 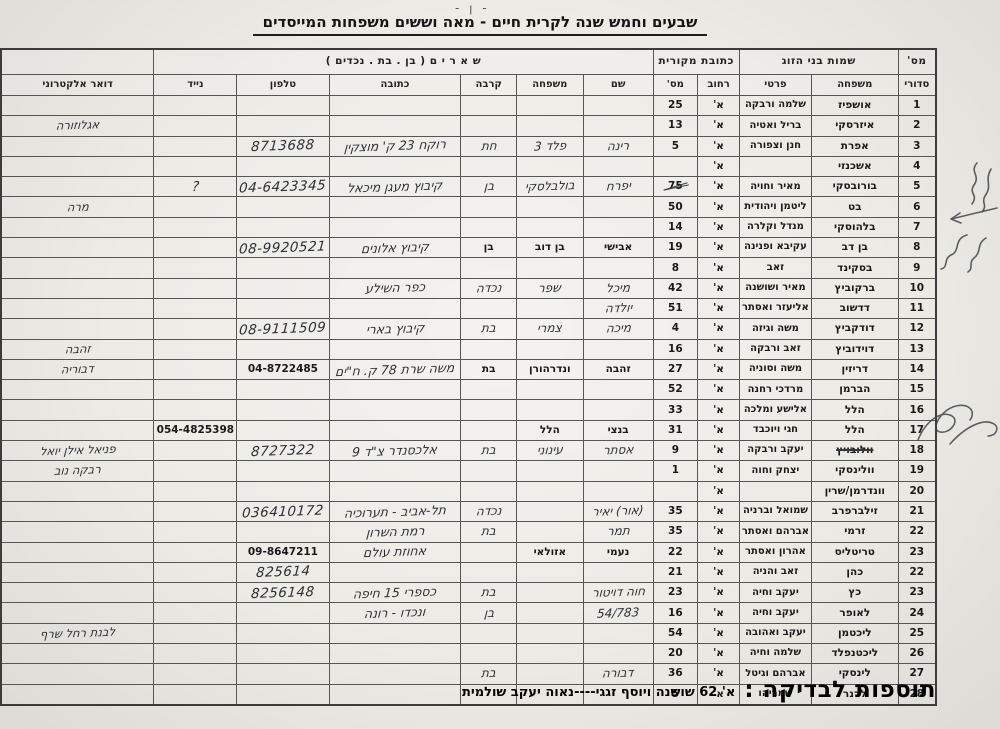 What do you see at coordinates (854, 268) in the screenshot?
I see `cell-f: בסקינד` at bounding box center [854, 268].